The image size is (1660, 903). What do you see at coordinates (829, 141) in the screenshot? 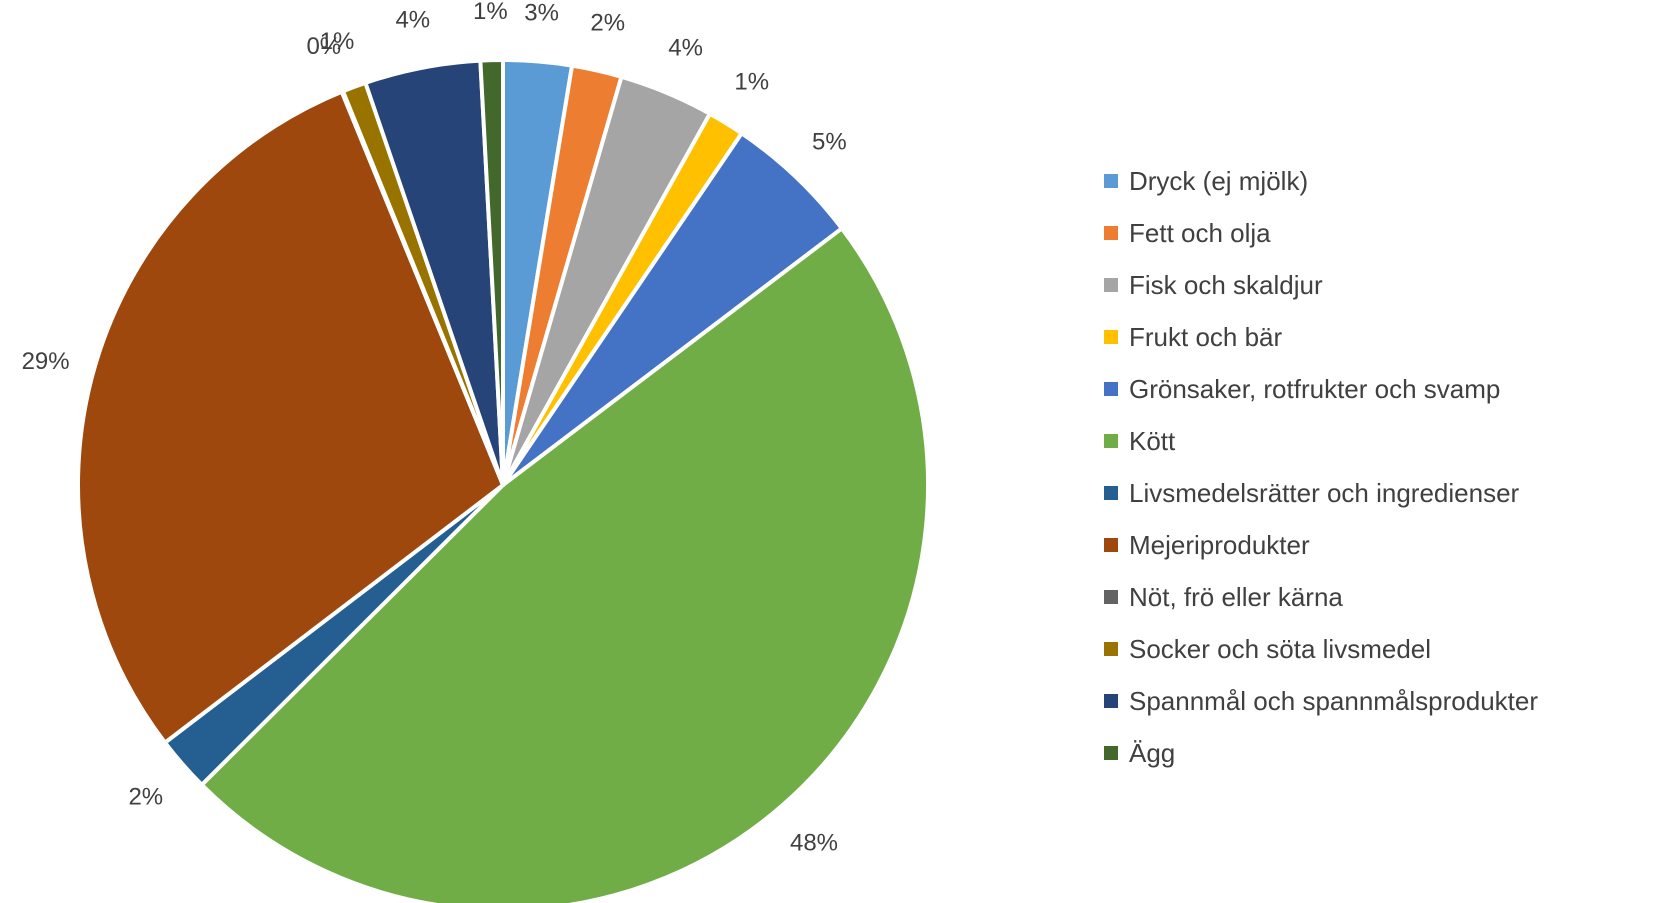
I see `pie-data-label: 5%` at bounding box center [829, 141].